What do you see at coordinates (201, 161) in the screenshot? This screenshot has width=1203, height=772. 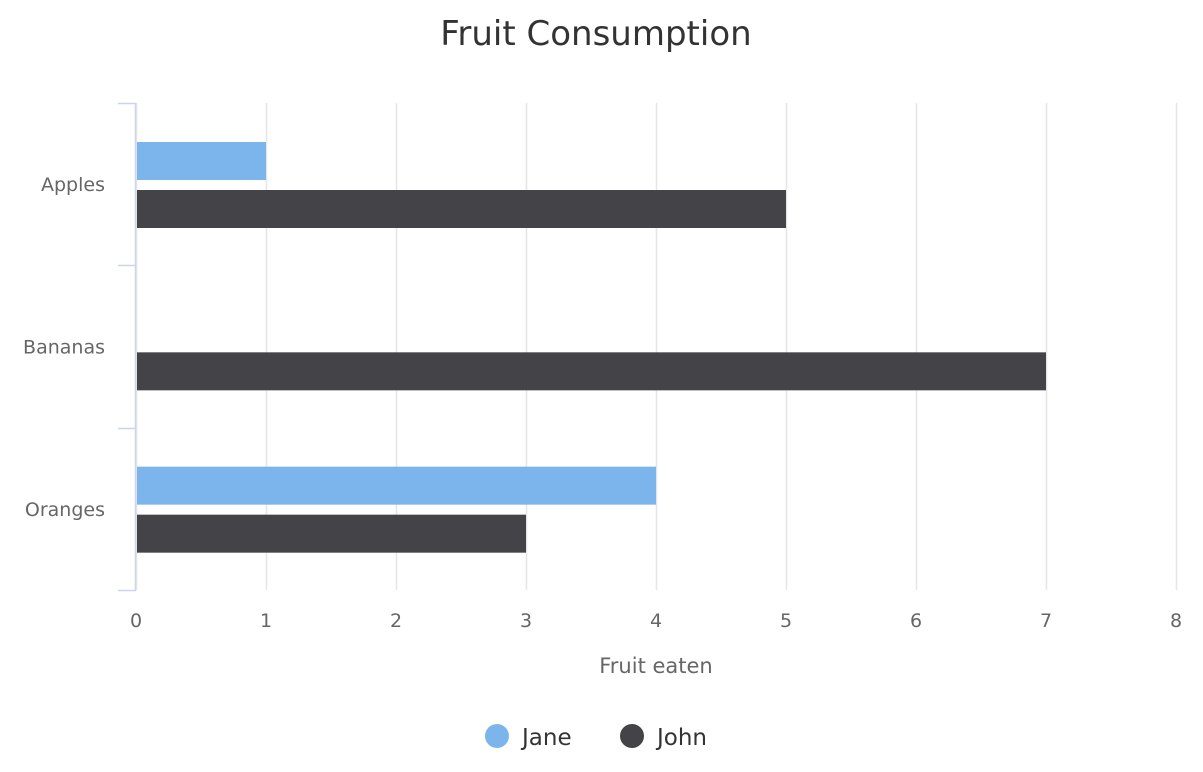 I see `bar-jane-apples` at bounding box center [201, 161].